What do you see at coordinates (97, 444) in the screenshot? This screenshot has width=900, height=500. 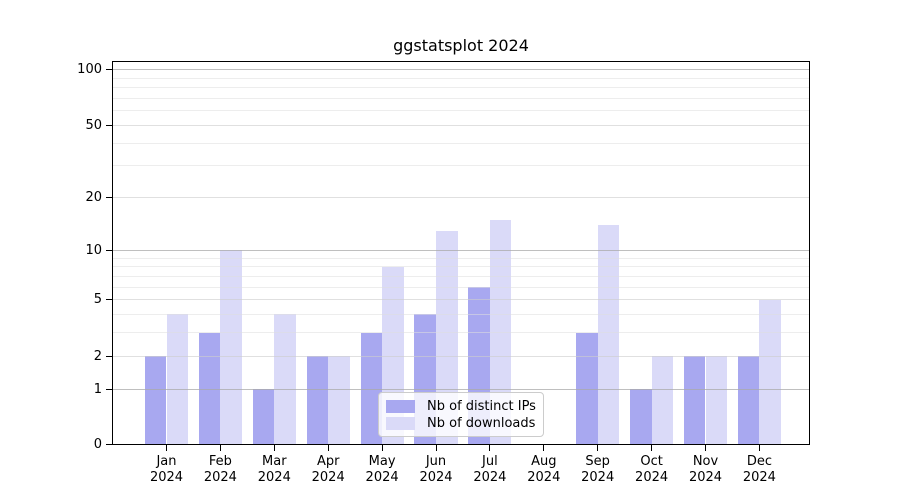 I see `y-axis-tick-label: 0` at bounding box center [97, 444].